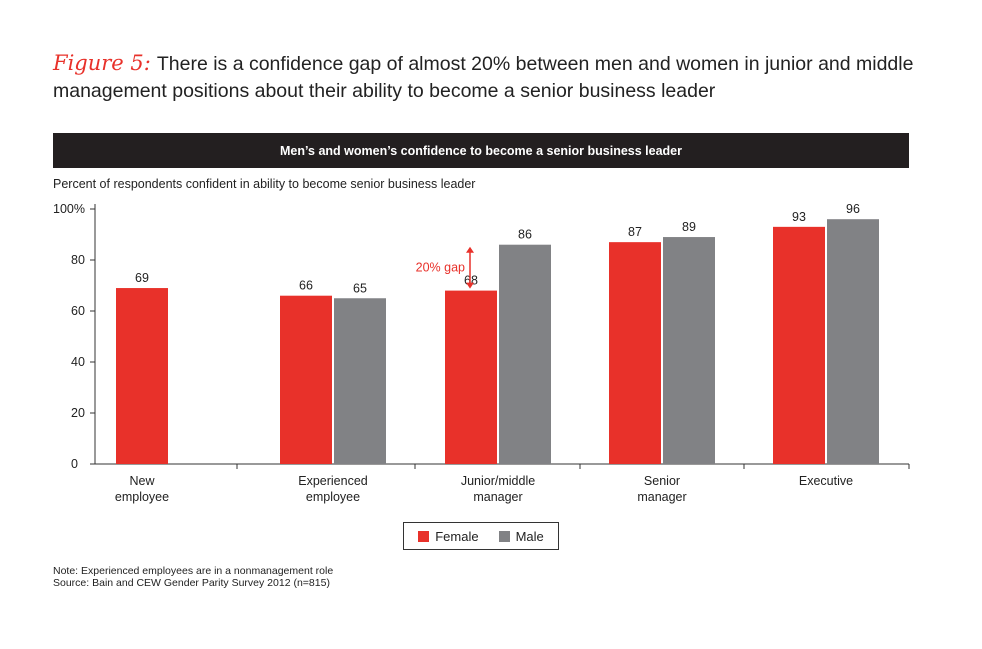  I want to click on data-label: 69, so click(142, 278).